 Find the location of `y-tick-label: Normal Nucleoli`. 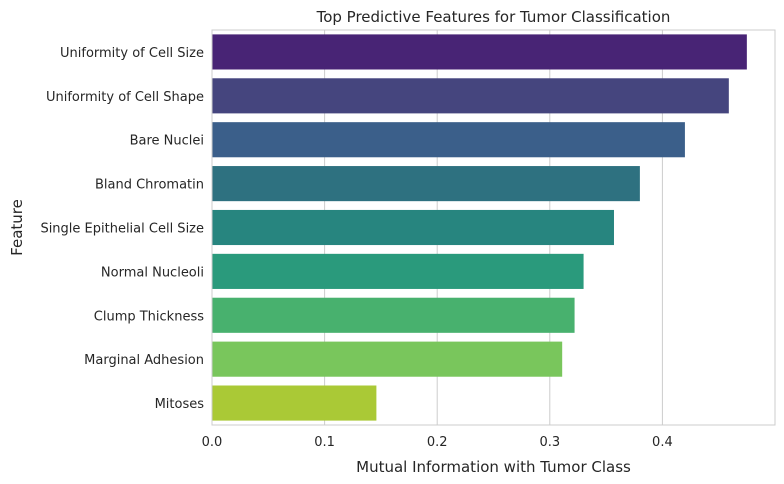

y-tick-label: Normal Nucleoli is located at coordinates (152, 272).